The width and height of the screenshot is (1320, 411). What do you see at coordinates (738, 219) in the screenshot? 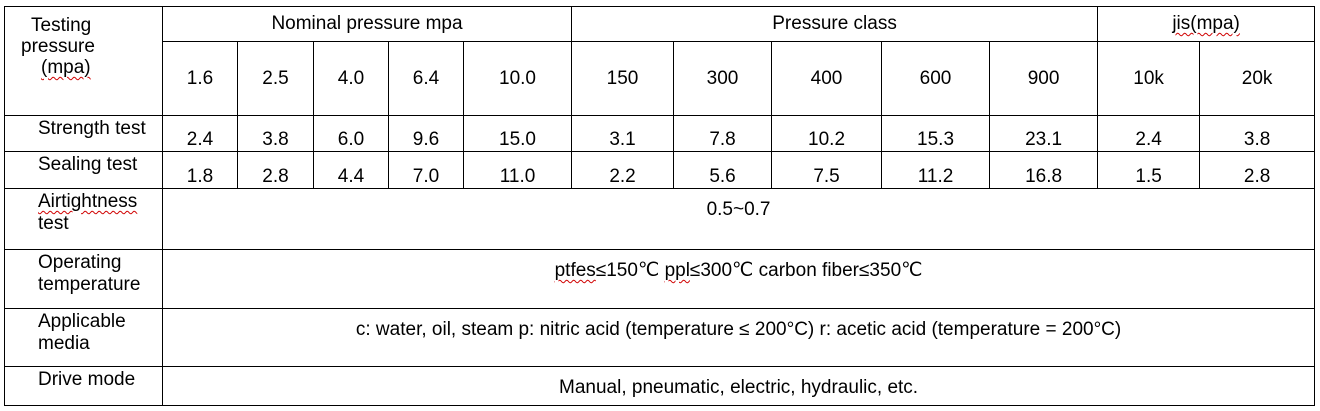
I see `airtightness-value: 0.5~0.7` at bounding box center [738, 219].